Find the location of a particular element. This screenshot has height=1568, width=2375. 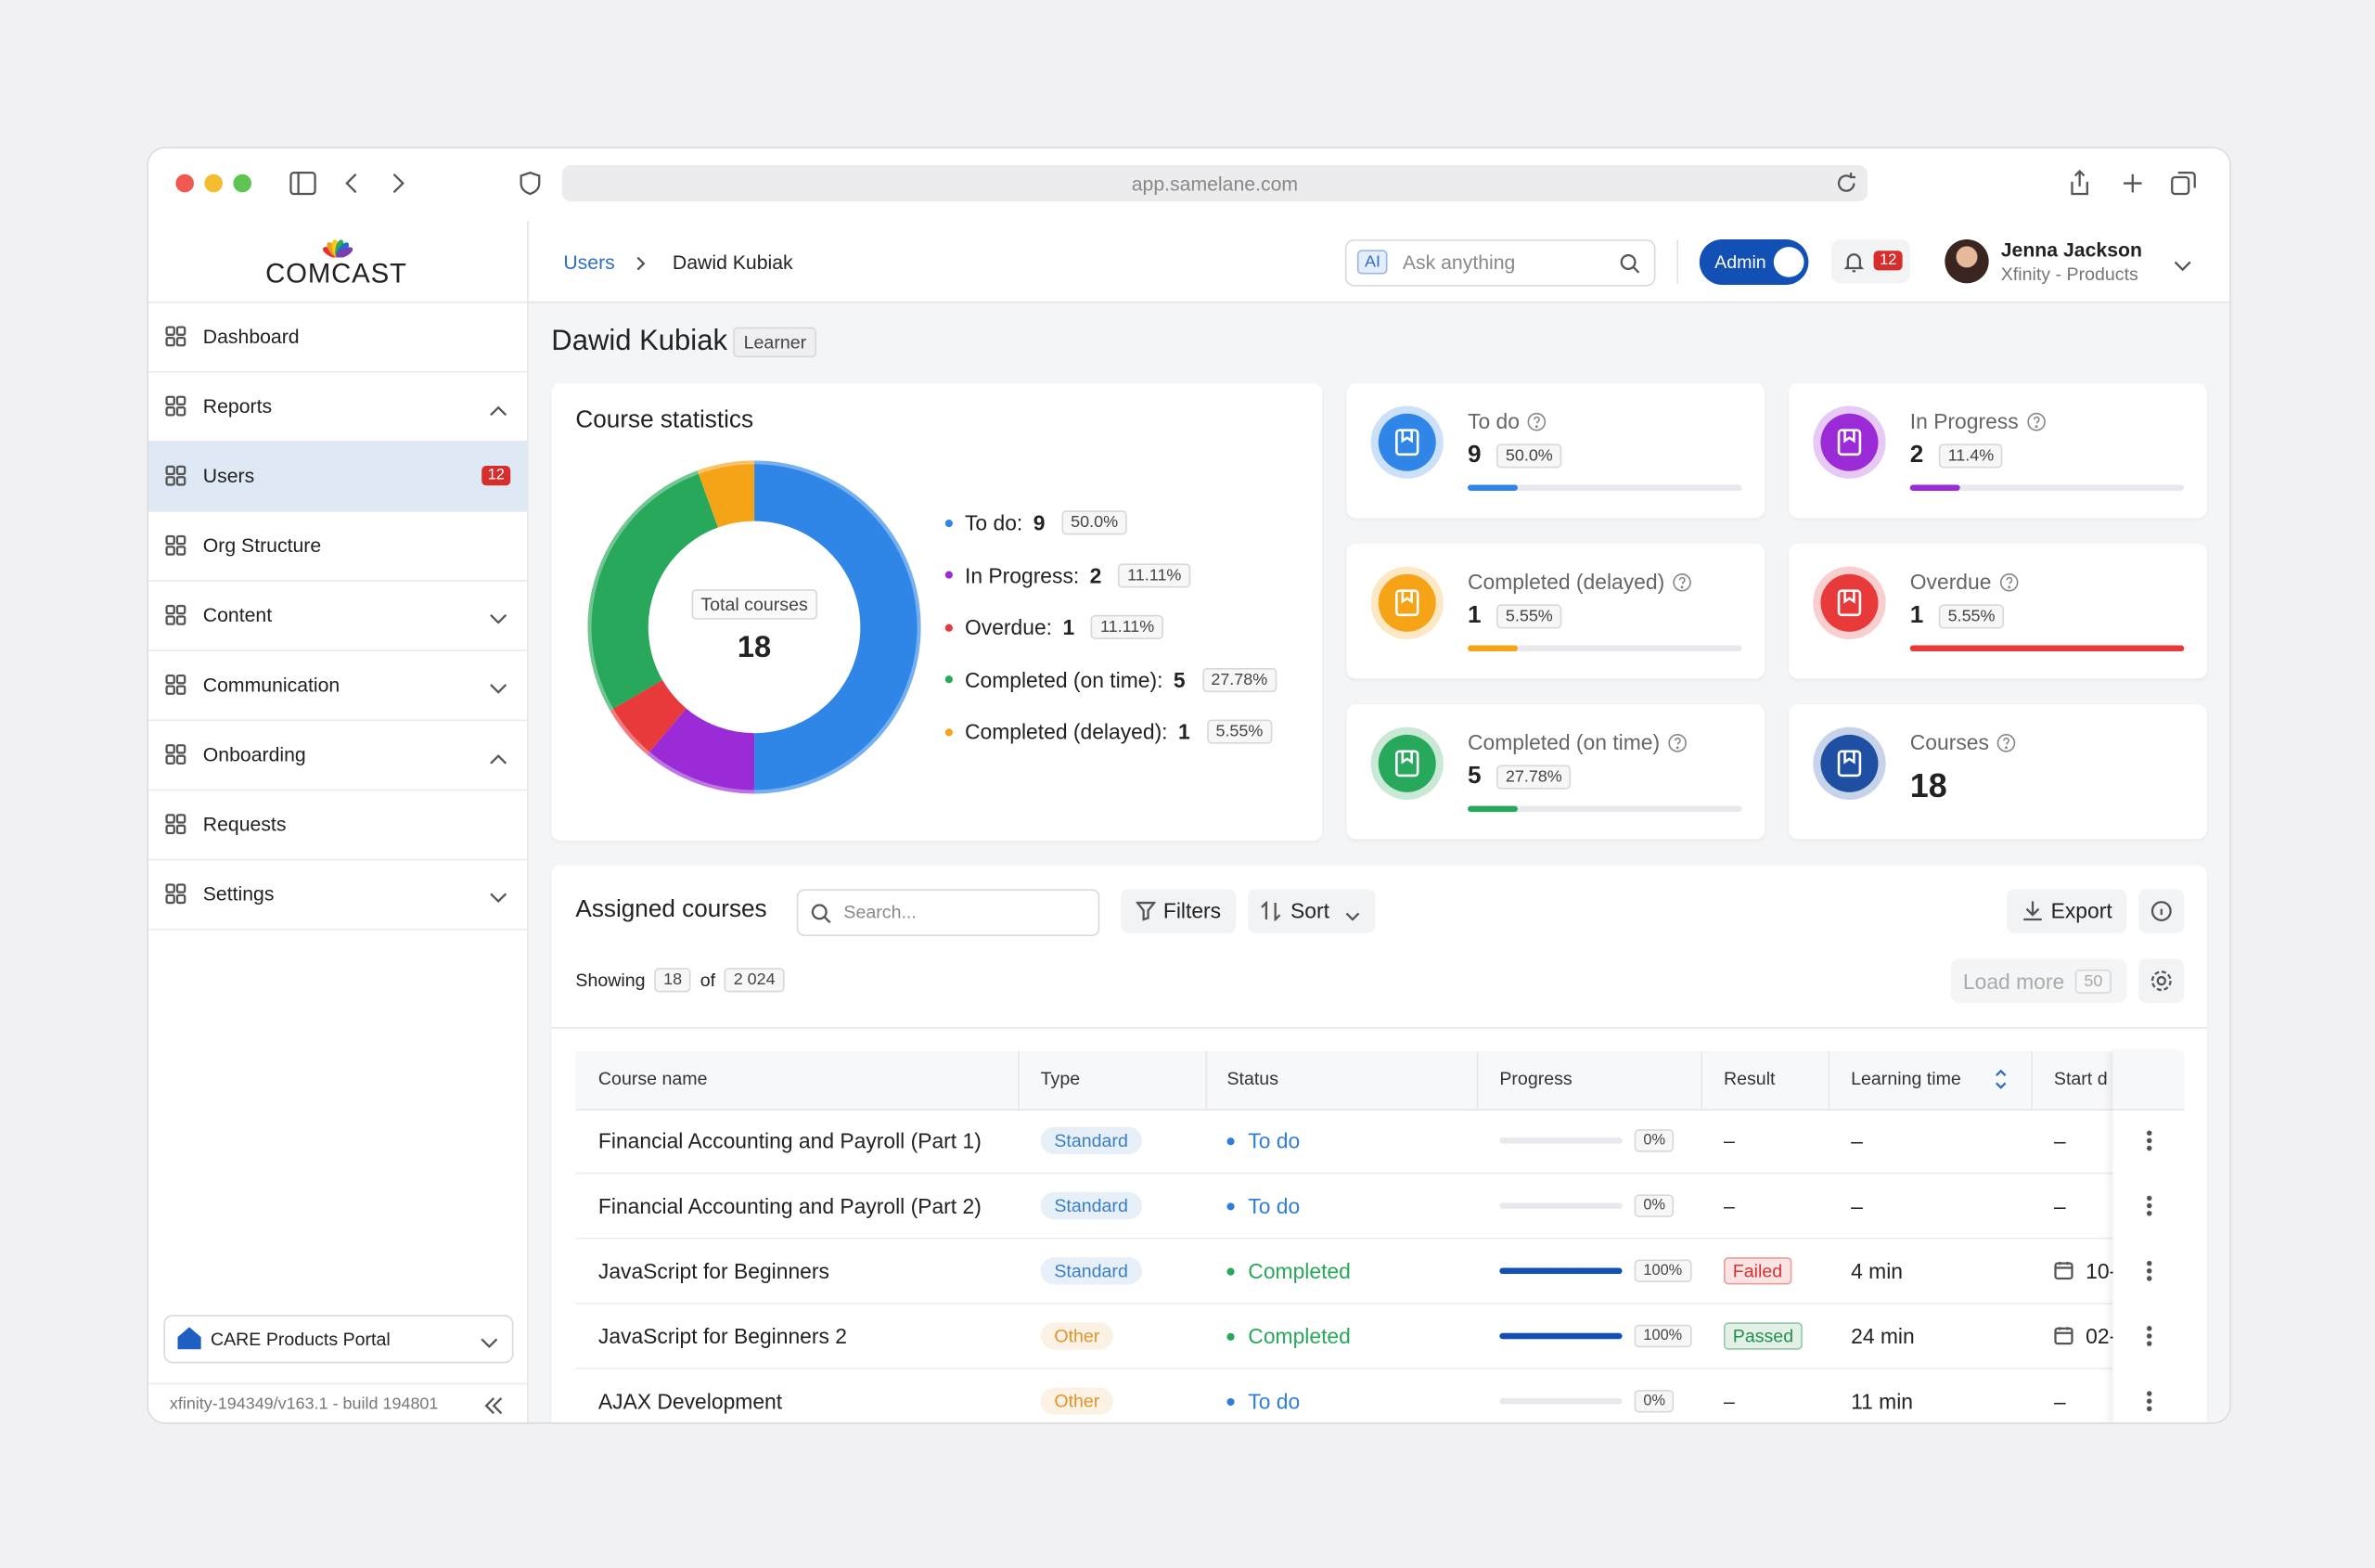

start-date: 10- is located at coordinates (2099, 1270).